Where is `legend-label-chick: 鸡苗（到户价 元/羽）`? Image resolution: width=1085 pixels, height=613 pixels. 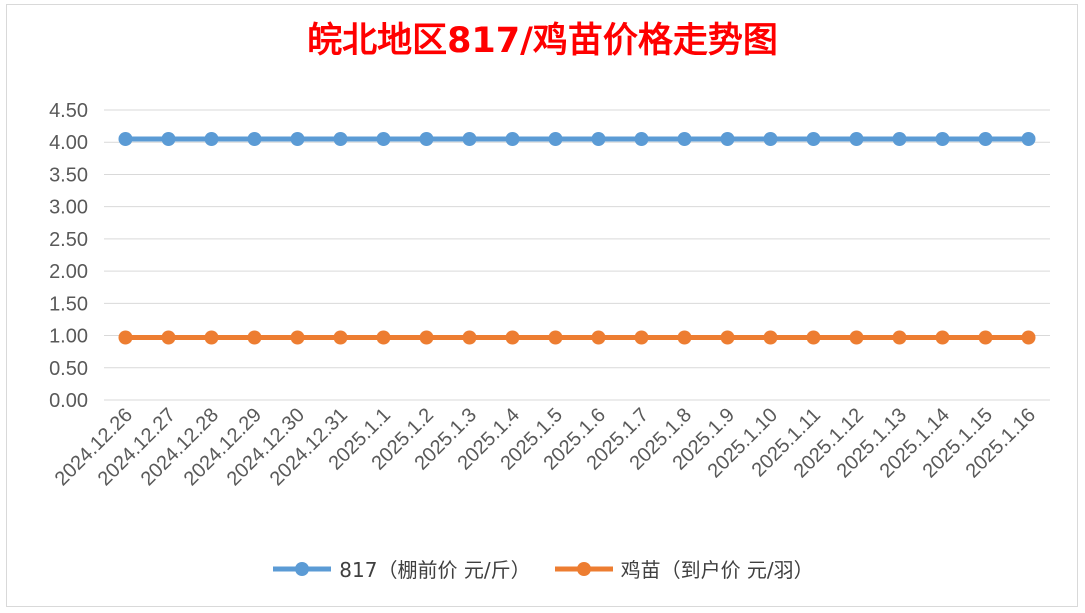 legend-label-chick: 鸡苗（到户价 元/羽） is located at coordinates (717, 570).